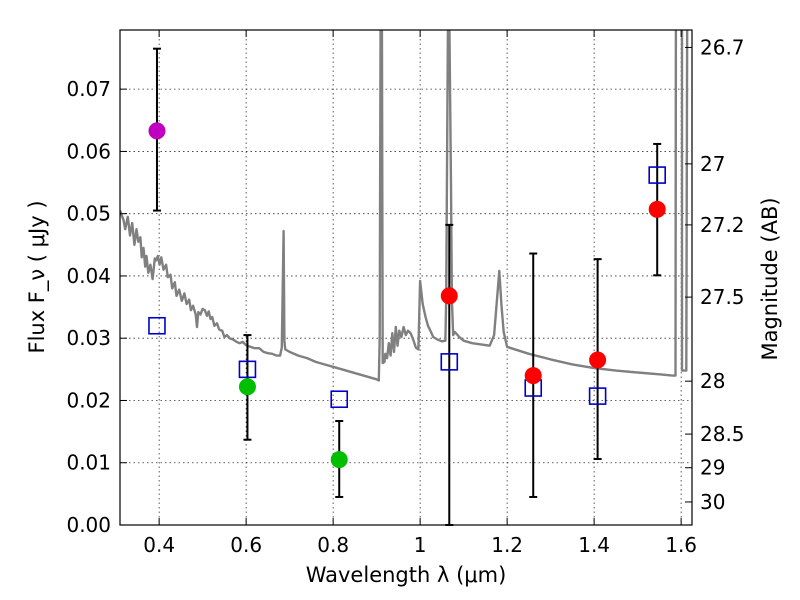 The width and height of the screenshot is (800, 600). Describe the element at coordinates (722, 225) in the screenshot. I see `magnitude-tick-label: 27.2` at that location.